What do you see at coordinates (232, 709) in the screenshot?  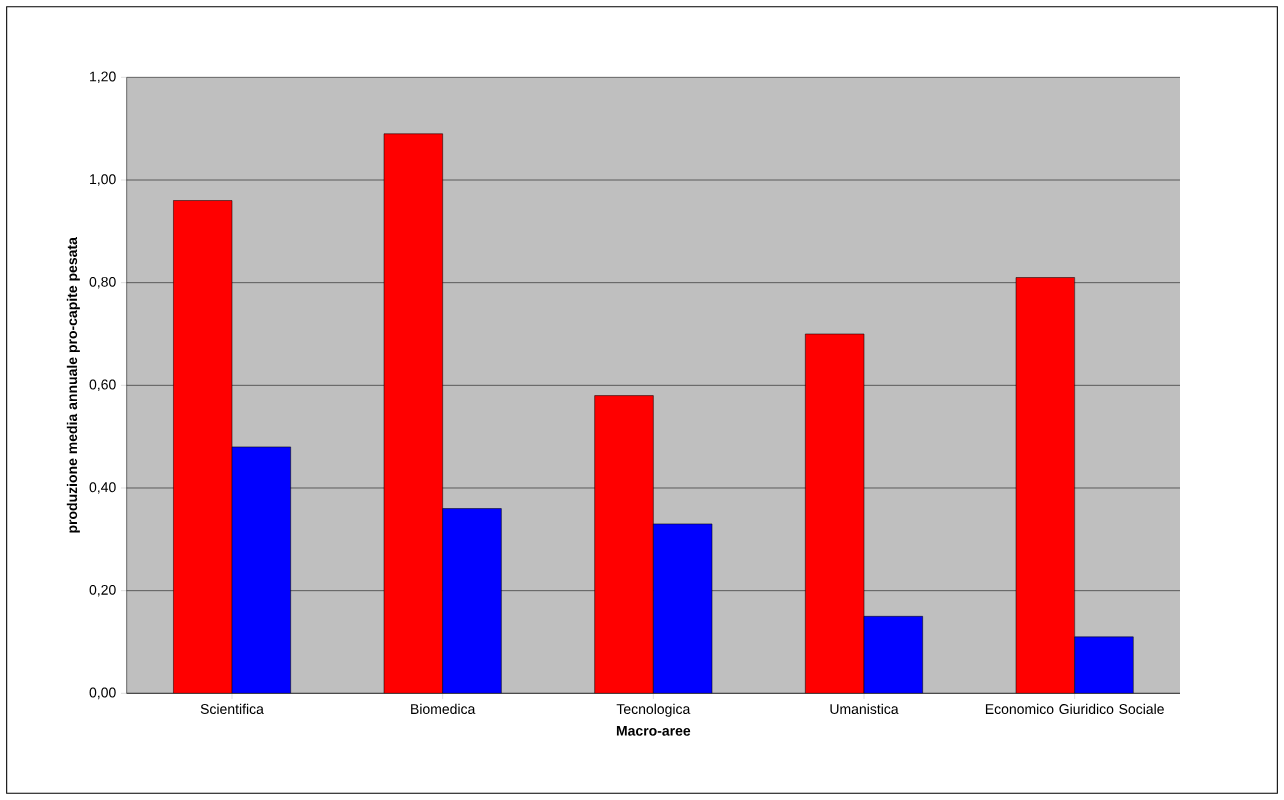 I see `x-tick-label: Scientifica` at bounding box center [232, 709].